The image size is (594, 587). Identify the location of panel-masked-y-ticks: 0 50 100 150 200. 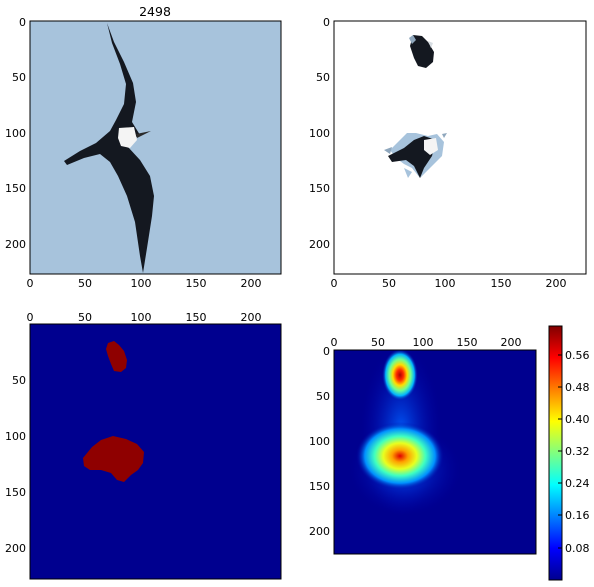
(319, 133).